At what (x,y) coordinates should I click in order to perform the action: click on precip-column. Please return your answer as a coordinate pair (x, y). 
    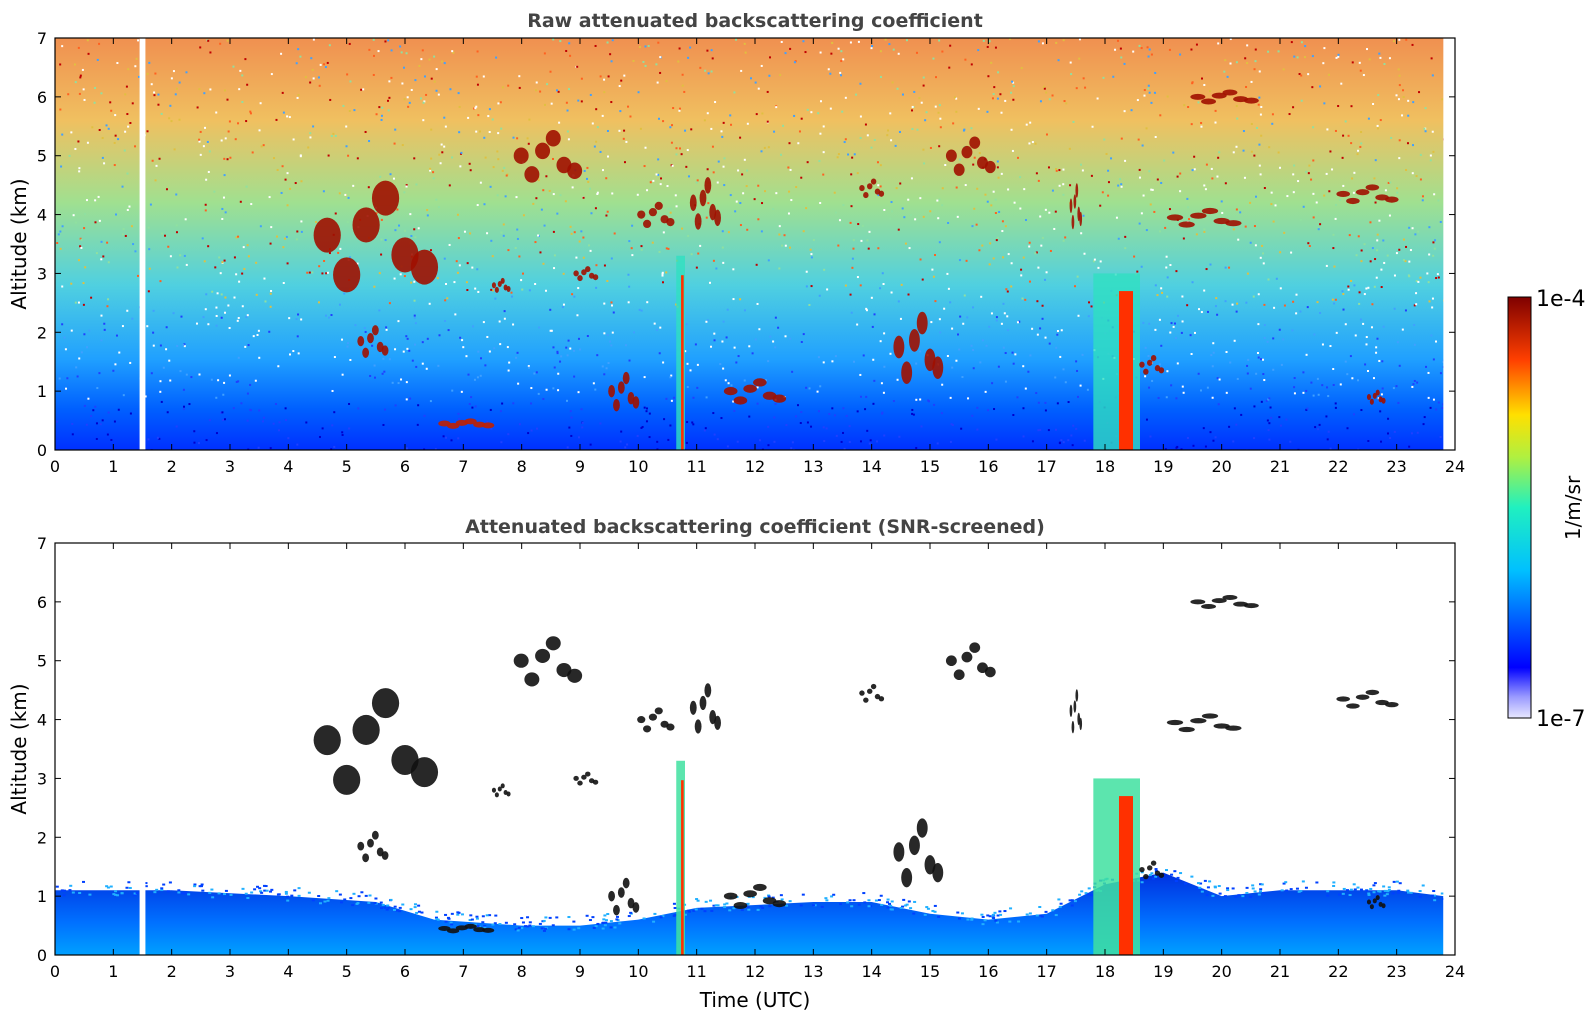
    Looking at the image, I should click on (680, 352).